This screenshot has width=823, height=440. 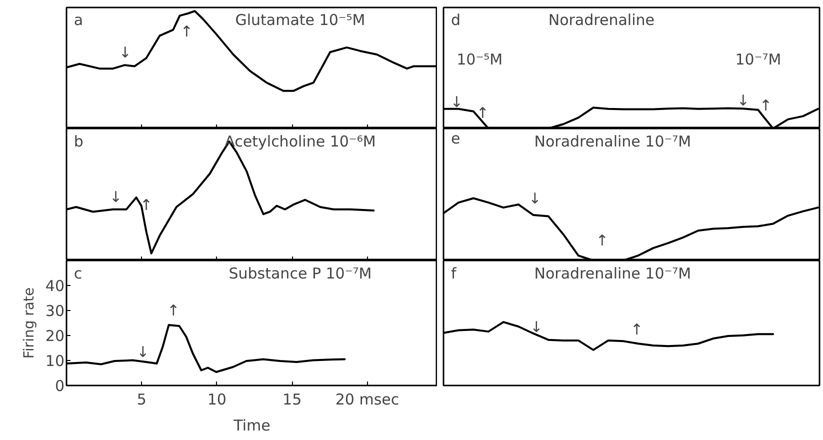 What do you see at coordinates (601, 20) in the screenshot?
I see `chart-title: Noradrenaline` at bounding box center [601, 20].